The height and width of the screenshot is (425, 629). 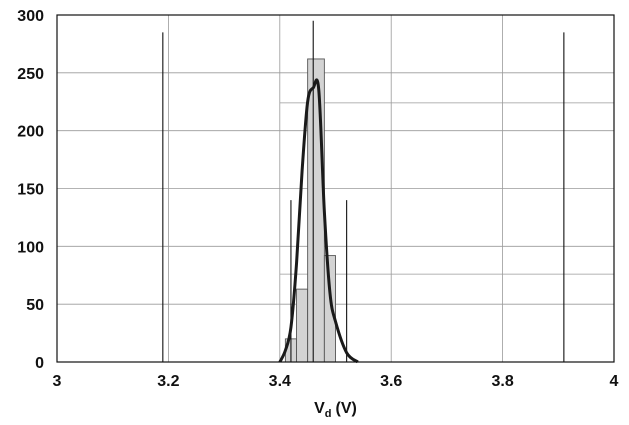 I want to click on x-axis-label: Vd (V), so click(x=335, y=410).